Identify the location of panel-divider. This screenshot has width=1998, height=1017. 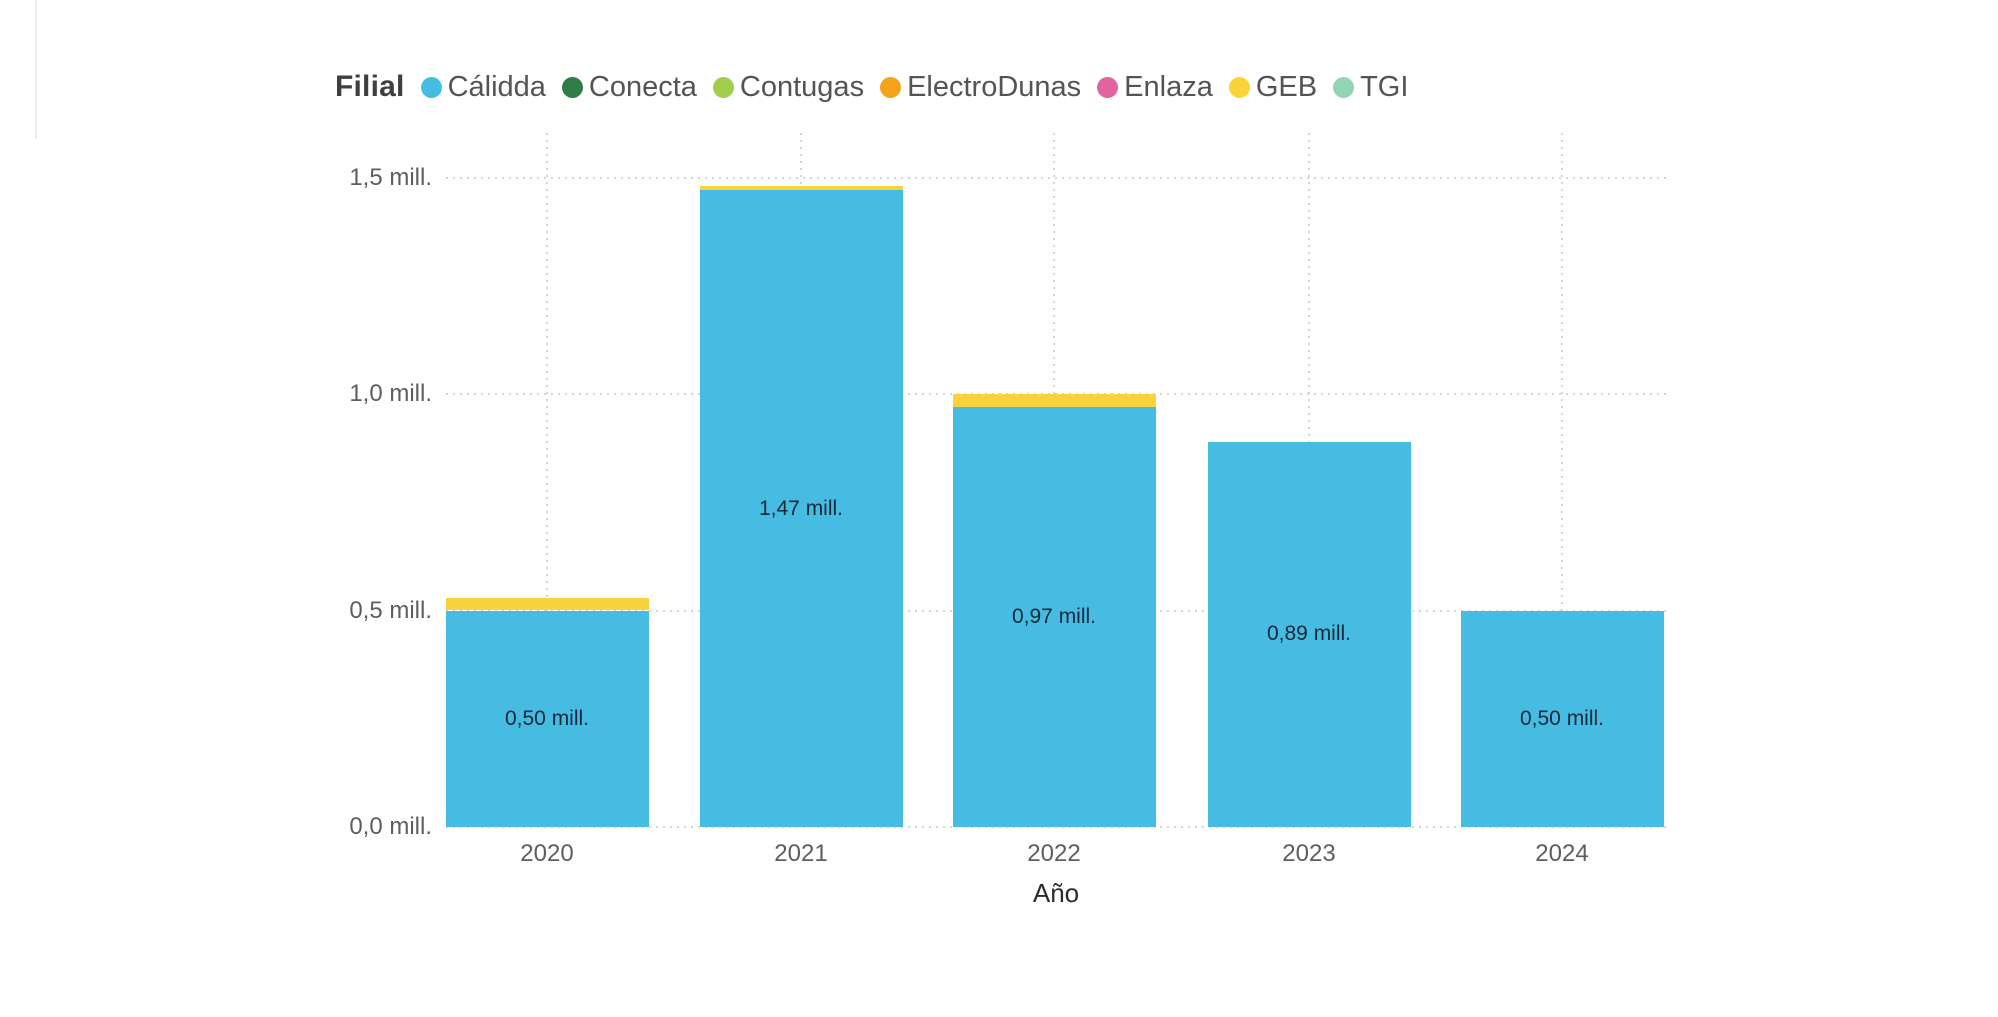
(36, 69).